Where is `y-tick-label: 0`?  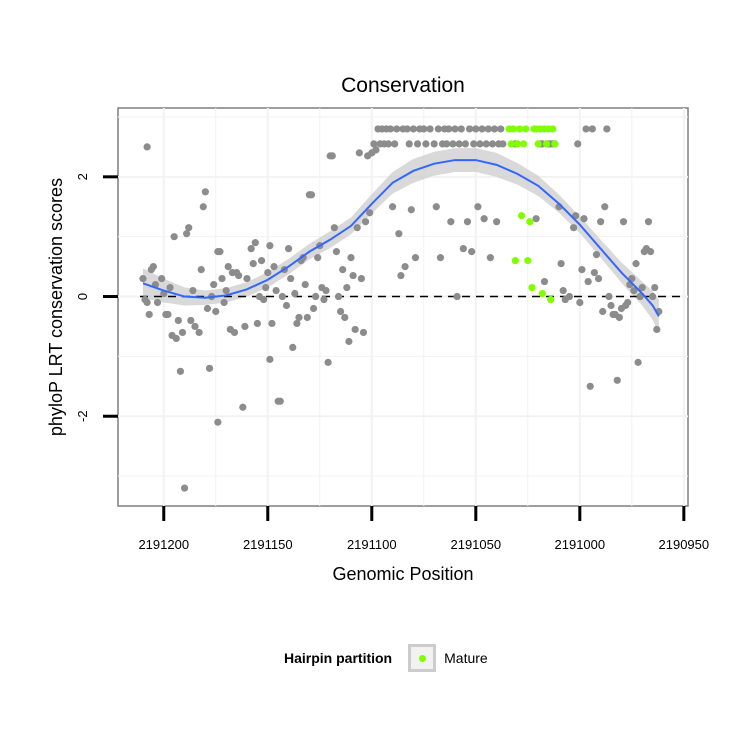
y-tick-label: 0 is located at coordinates (82, 296).